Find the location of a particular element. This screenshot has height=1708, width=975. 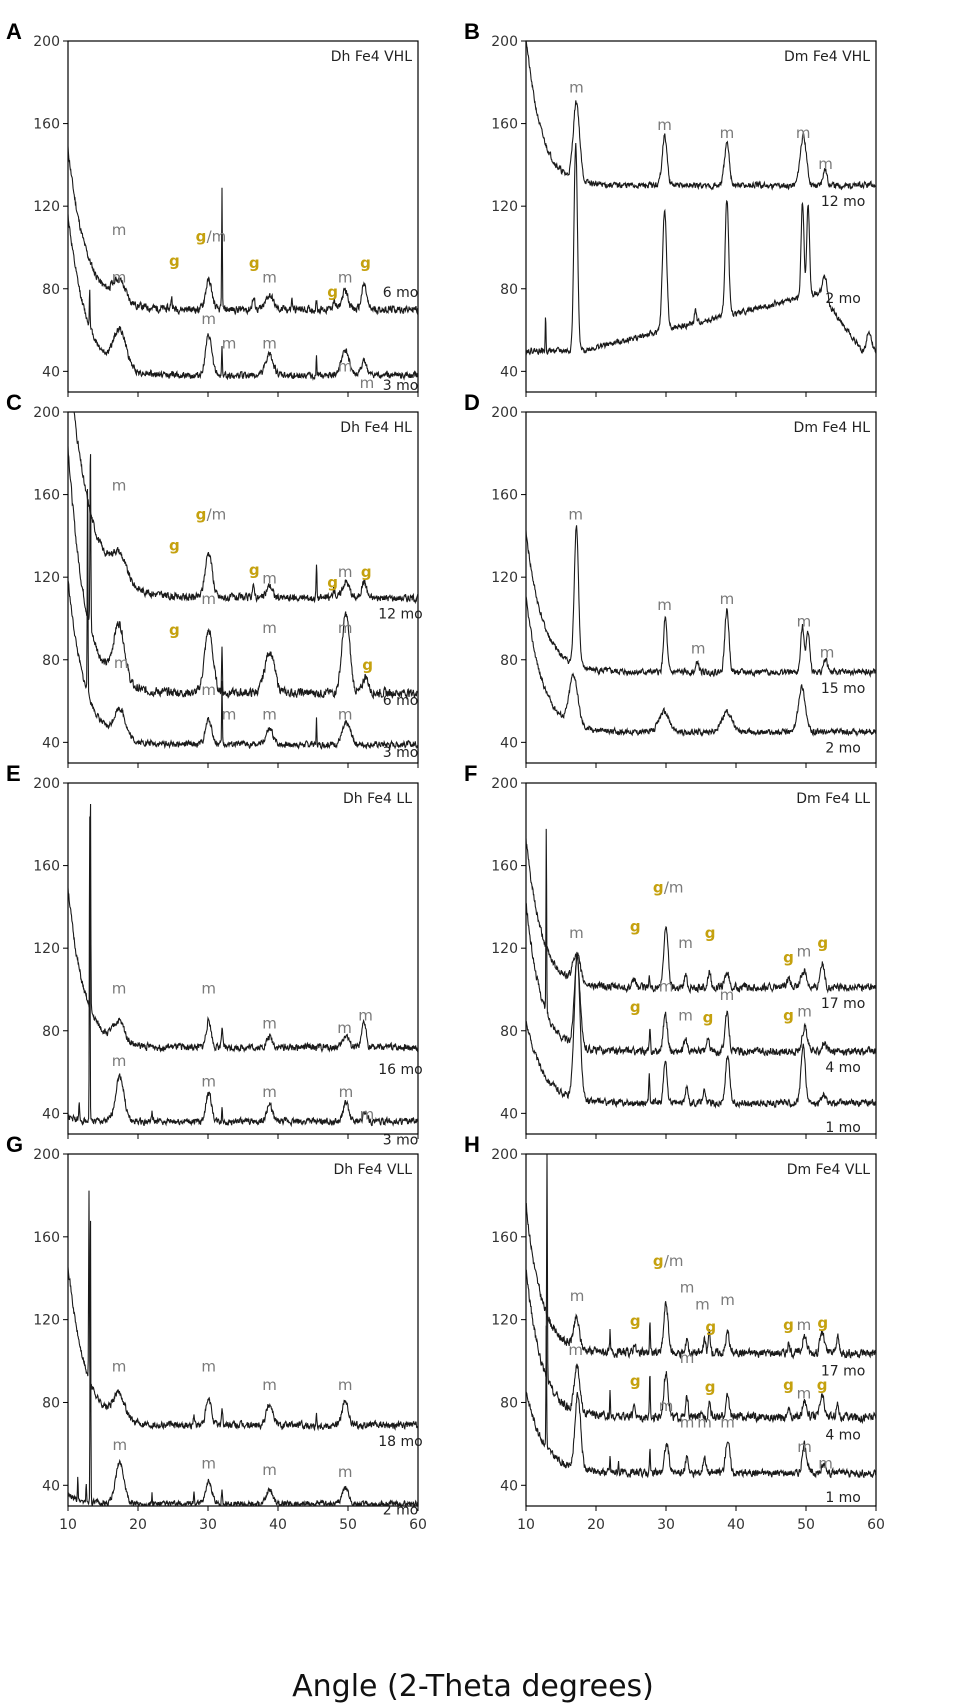

trace-label: 18 mo is located at coordinates (400, 1442).